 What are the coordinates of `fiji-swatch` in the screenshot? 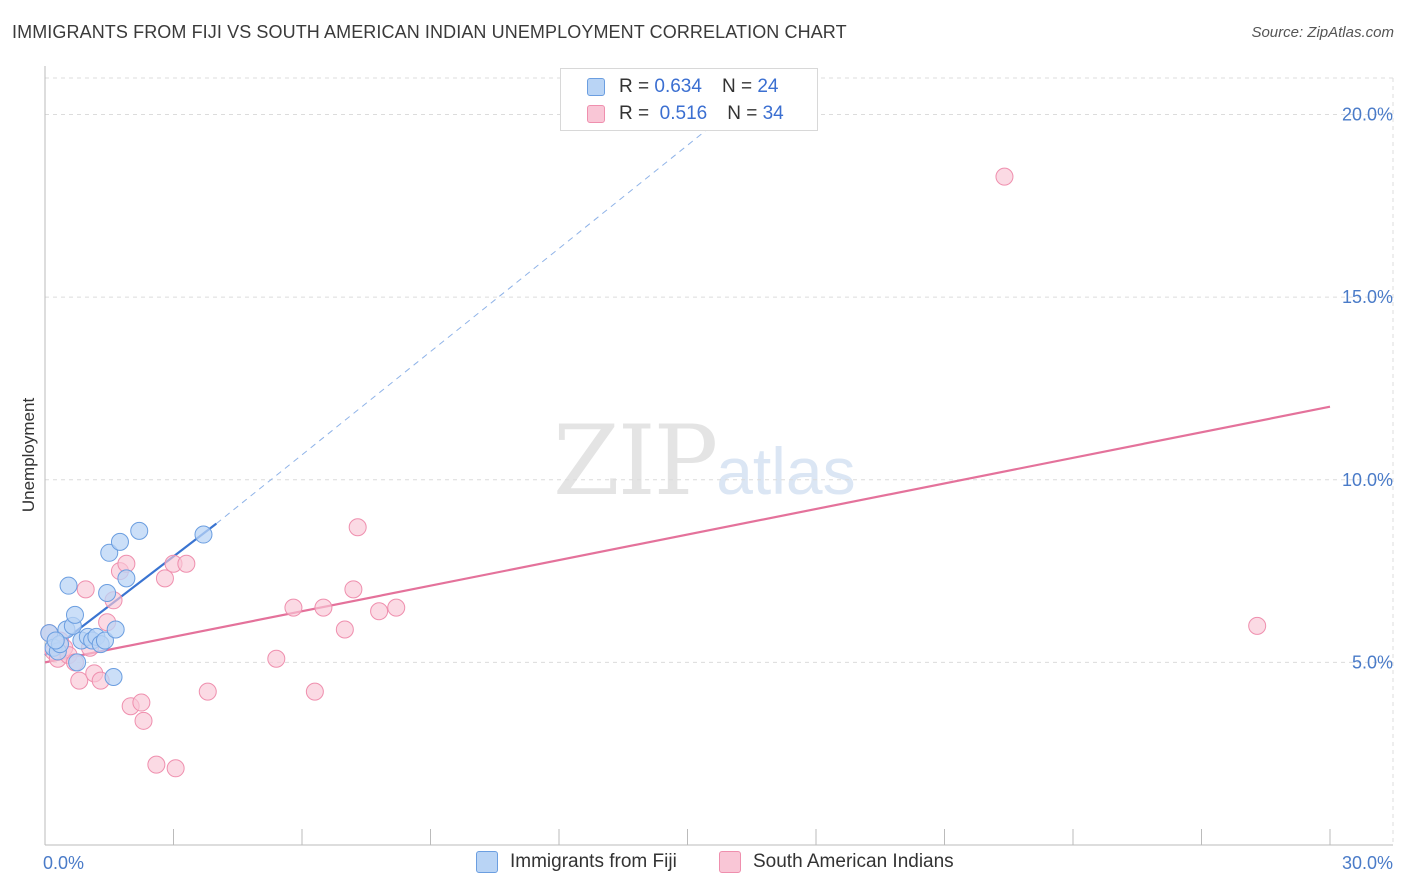 It's located at (596, 87).